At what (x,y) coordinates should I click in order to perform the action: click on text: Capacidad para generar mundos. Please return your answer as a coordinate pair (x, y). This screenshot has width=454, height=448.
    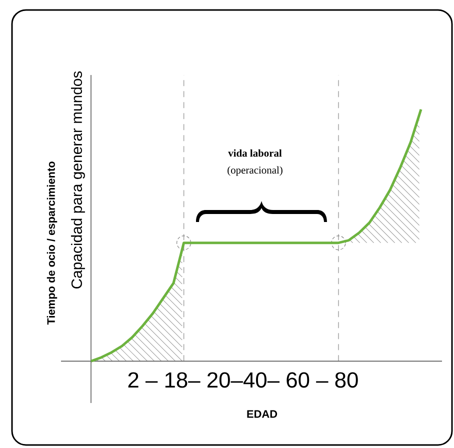
    Looking at the image, I should click on (78, 179).